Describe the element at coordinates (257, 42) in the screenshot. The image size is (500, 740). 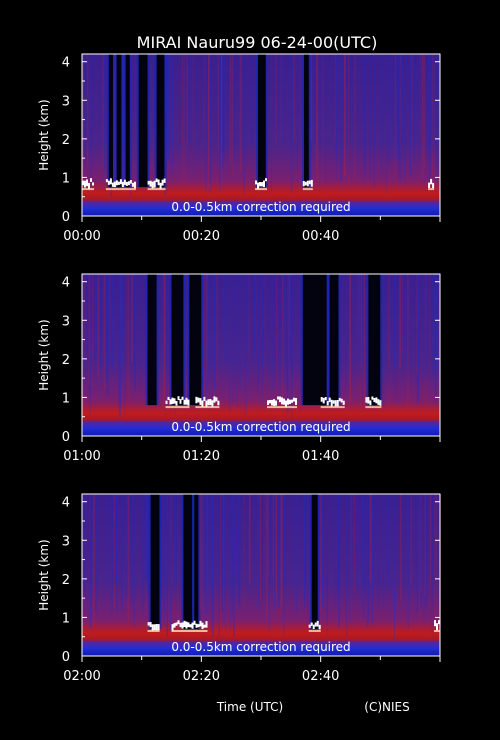
I see `chart-title: MIRAI Nauru99 06-24-00(UTC)` at that location.